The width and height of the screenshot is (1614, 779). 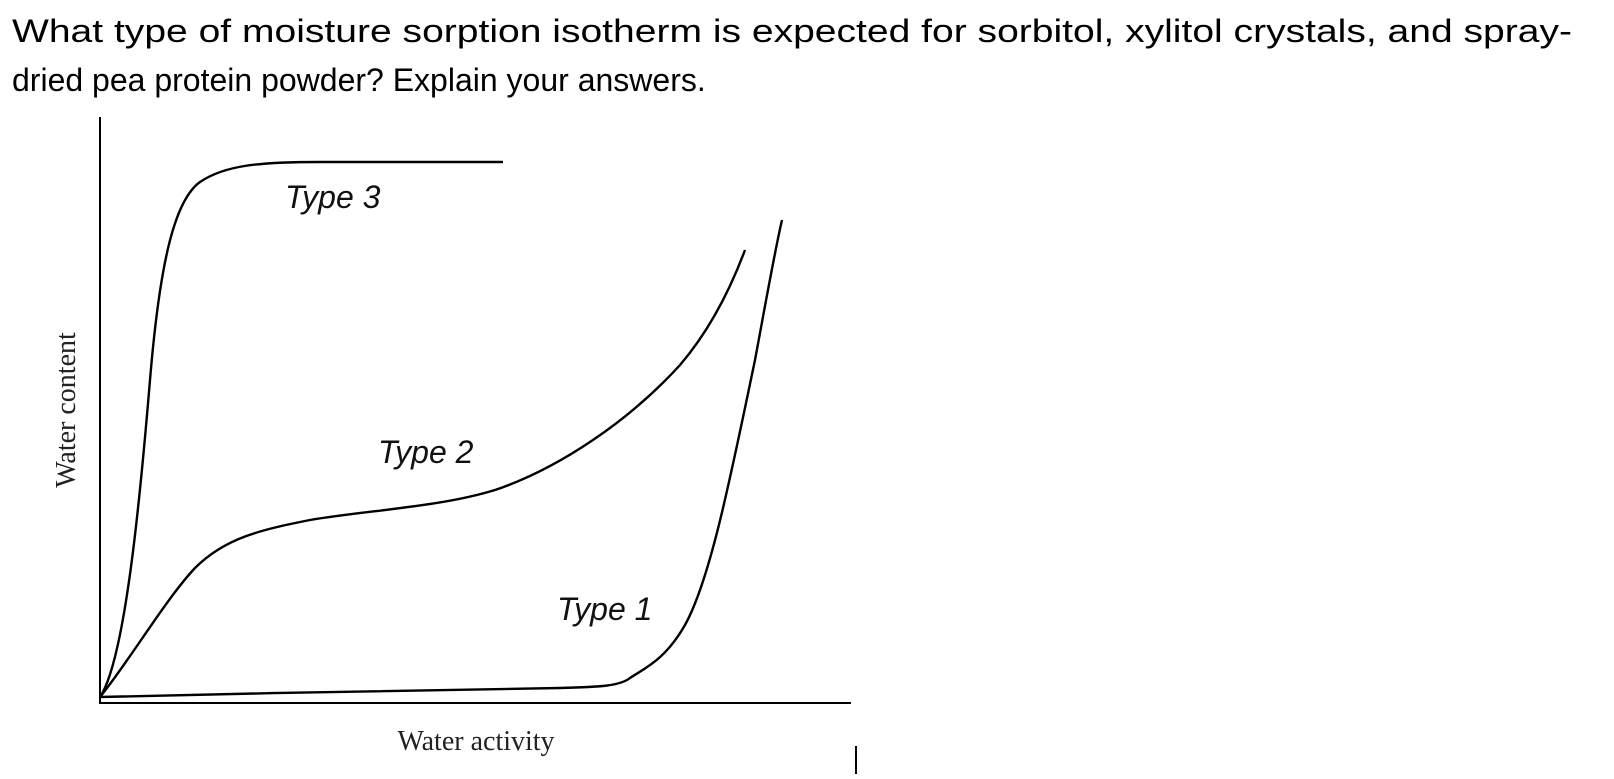 What do you see at coordinates (604, 609) in the screenshot?
I see `curve-label: Type 1` at bounding box center [604, 609].